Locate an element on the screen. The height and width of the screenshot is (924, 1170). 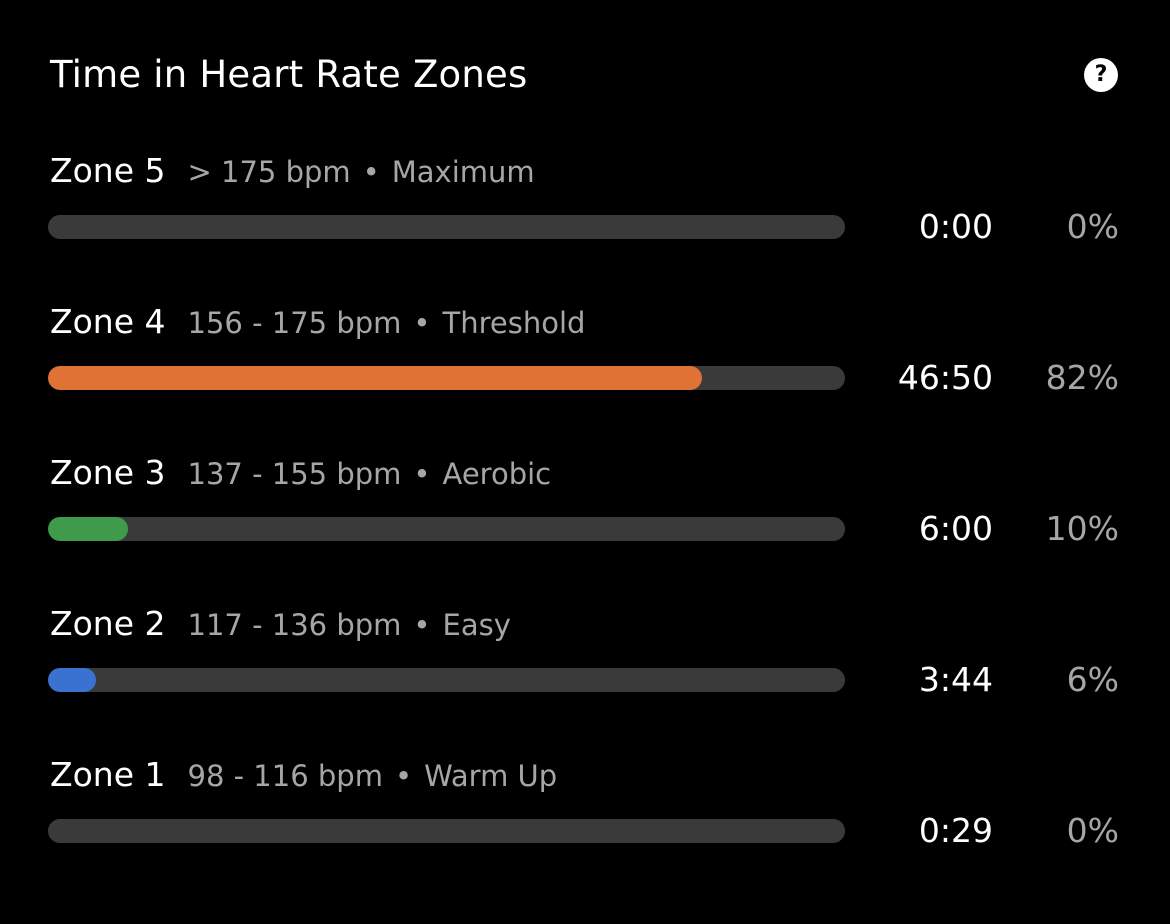
zone-name: Zone 4 is located at coordinates (108, 321).